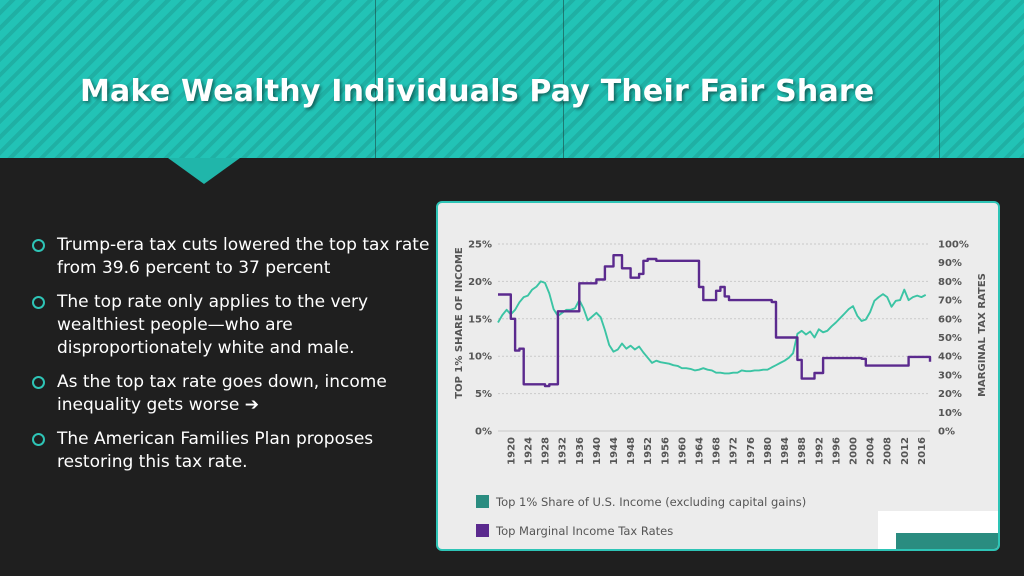  I want to click on corner-accent, so click(947, 541).